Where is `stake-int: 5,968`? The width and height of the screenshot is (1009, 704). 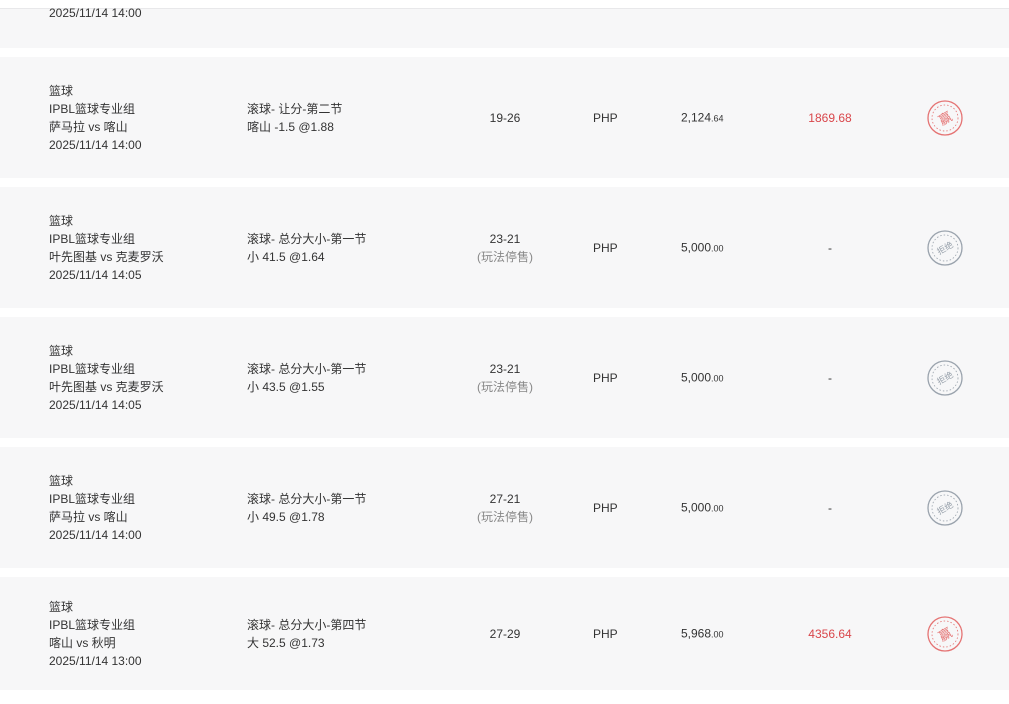 stake-int: 5,968 is located at coordinates (696, 633).